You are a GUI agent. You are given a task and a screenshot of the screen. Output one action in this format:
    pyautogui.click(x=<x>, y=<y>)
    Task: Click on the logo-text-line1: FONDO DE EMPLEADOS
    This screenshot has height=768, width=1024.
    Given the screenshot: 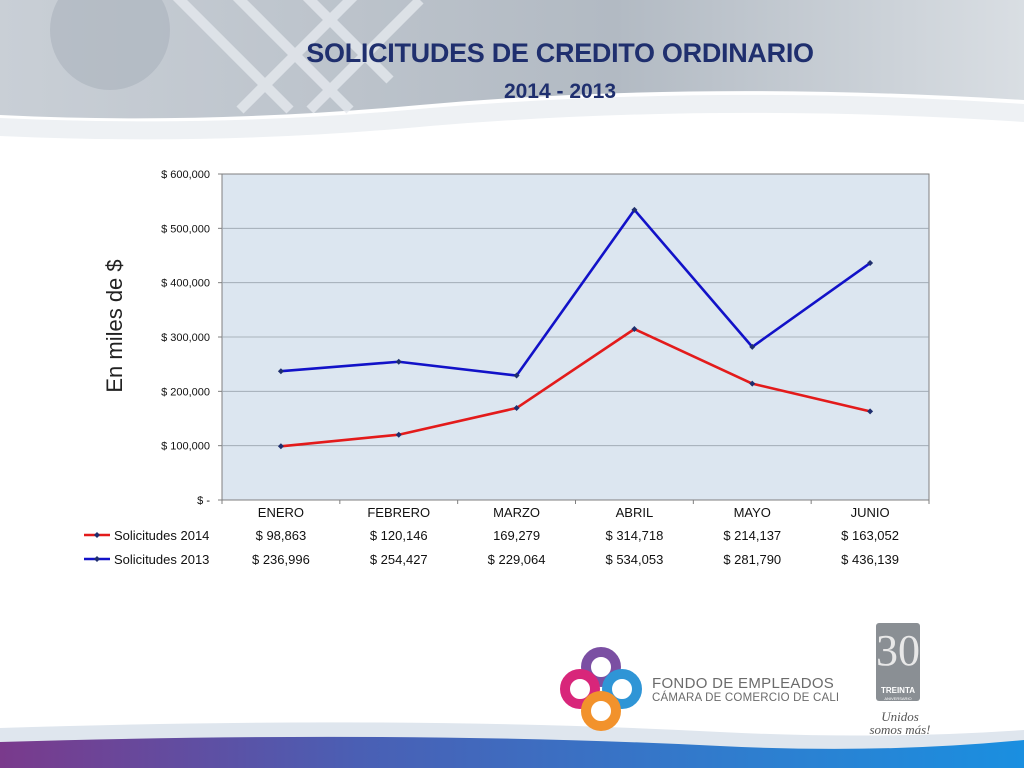 What is the action you would take?
    pyautogui.click(x=743, y=683)
    